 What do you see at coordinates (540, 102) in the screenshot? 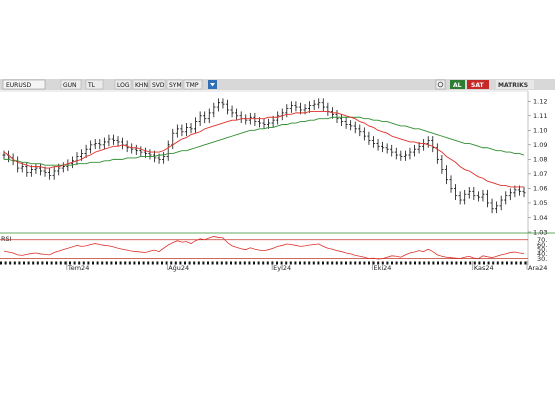
I see `price-y-tick-label: 1.12` at bounding box center [540, 102].